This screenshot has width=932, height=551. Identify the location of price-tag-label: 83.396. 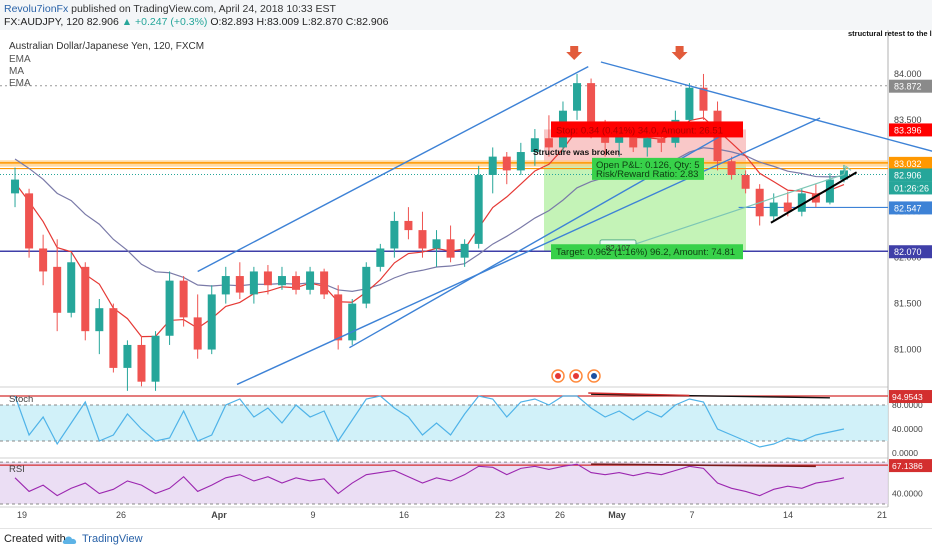
(908, 130).